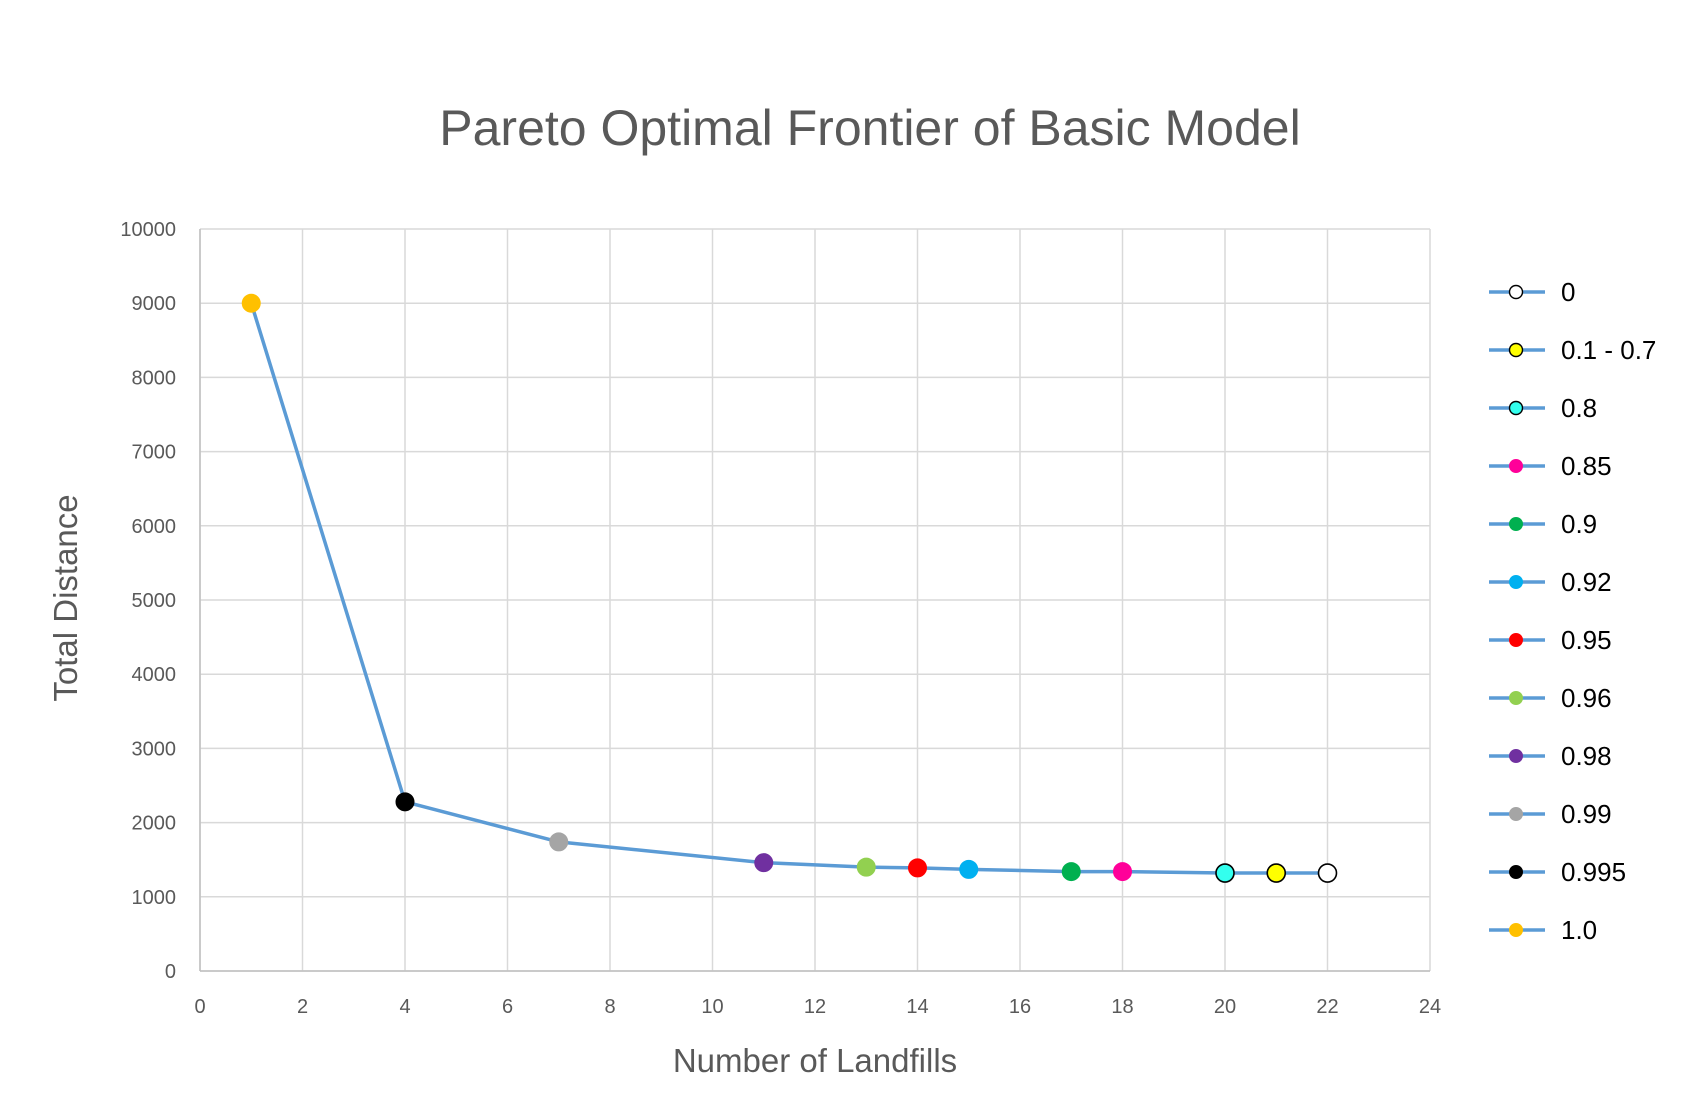 The height and width of the screenshot is (1120, 1683). Describe the element at coordinates (154, 675) in the screenshot. I see `y-tick-label: 4000` at that location.